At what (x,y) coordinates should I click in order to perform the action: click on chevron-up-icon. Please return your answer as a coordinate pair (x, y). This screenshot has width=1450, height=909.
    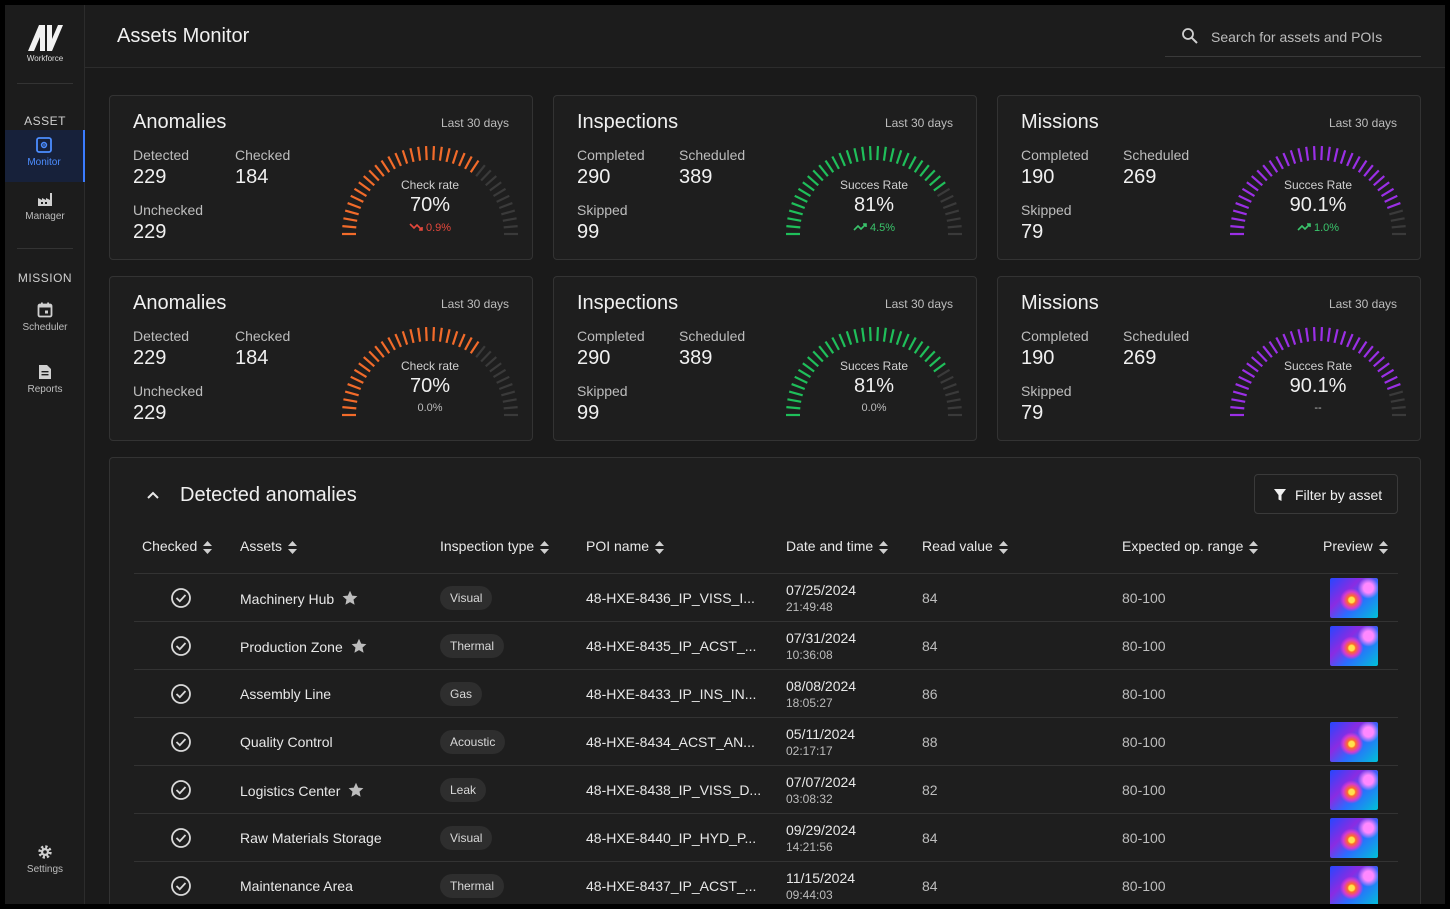
    Looking at the image, I should click on (153, 495).